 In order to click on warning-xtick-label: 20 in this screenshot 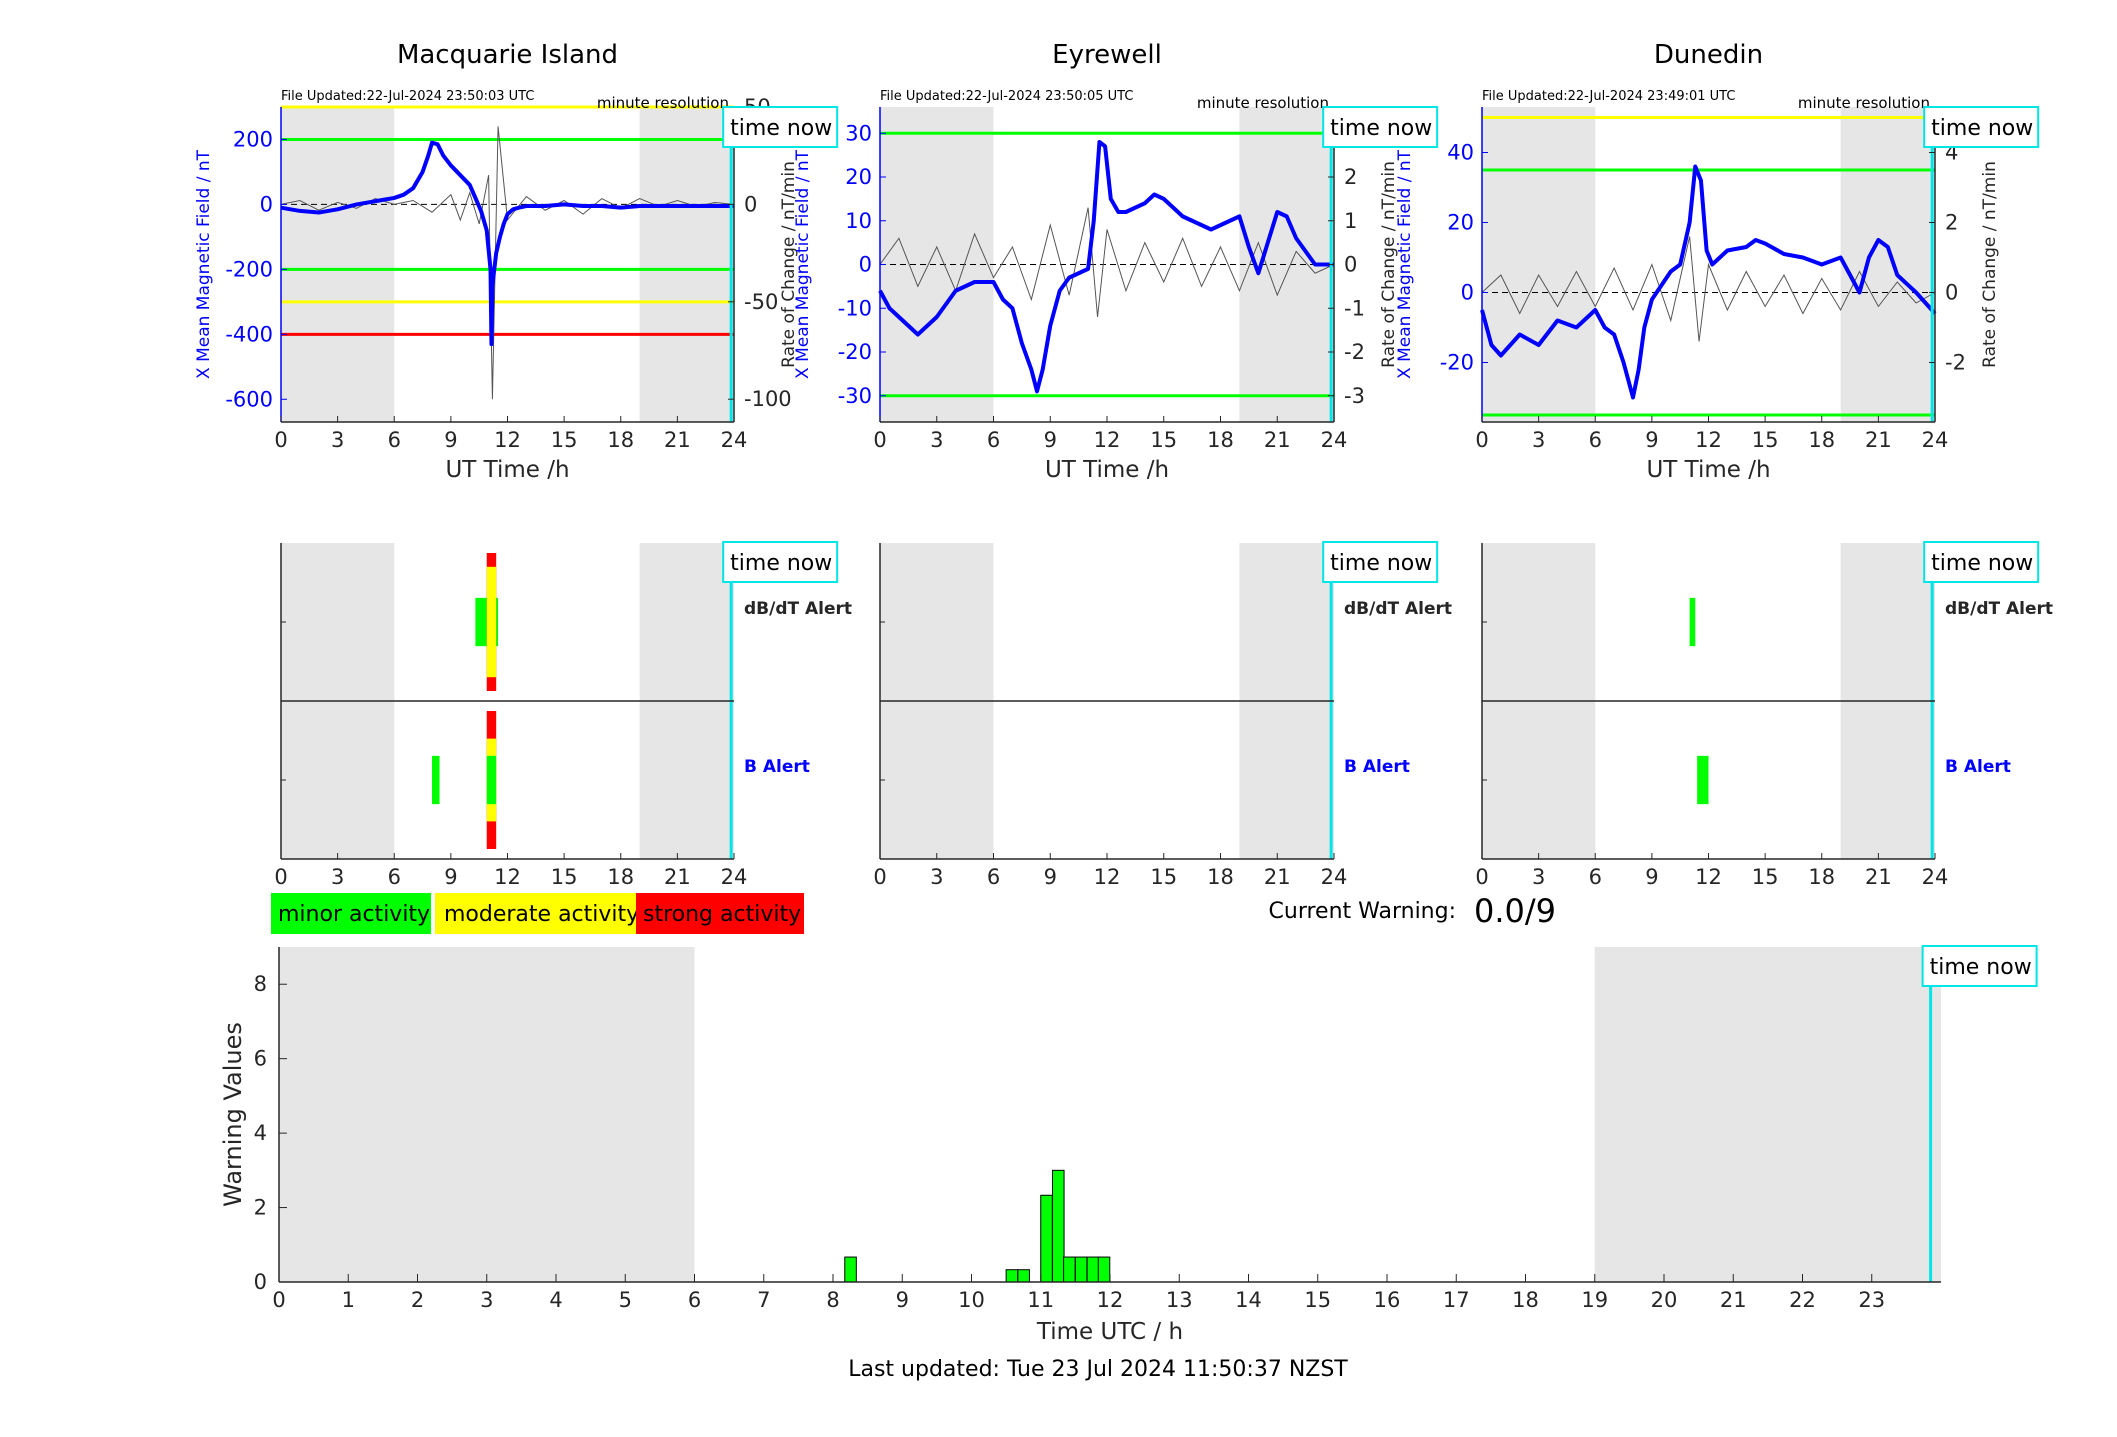, I will do `click(1664, 1300)`.